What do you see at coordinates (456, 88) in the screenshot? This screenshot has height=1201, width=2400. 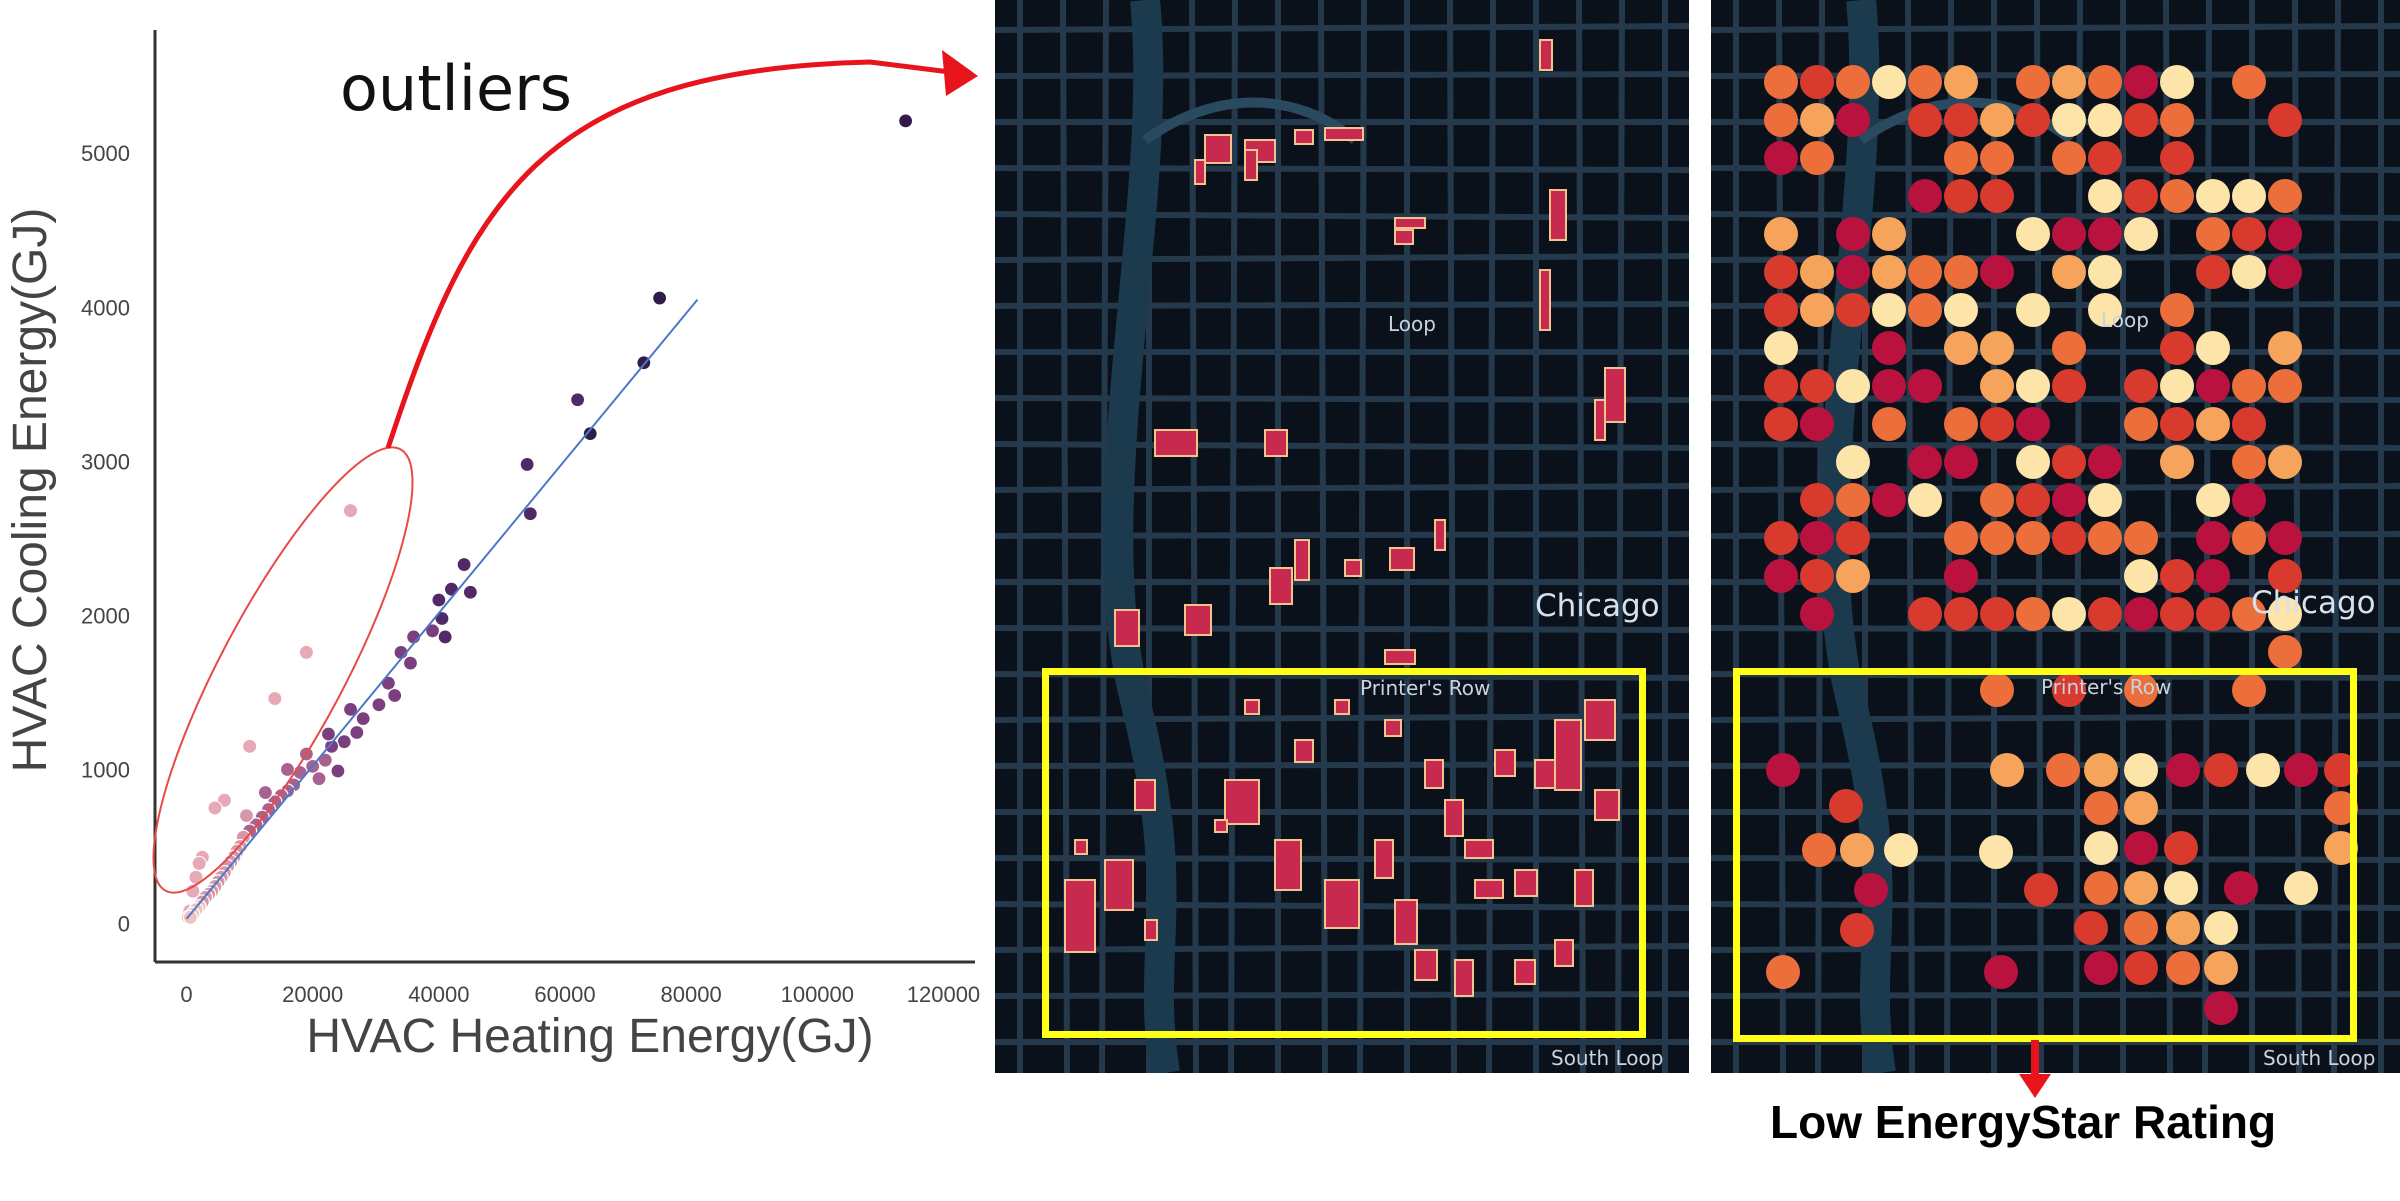 I see `outliers-annotation: outliers` at bounding box center [456, 88].